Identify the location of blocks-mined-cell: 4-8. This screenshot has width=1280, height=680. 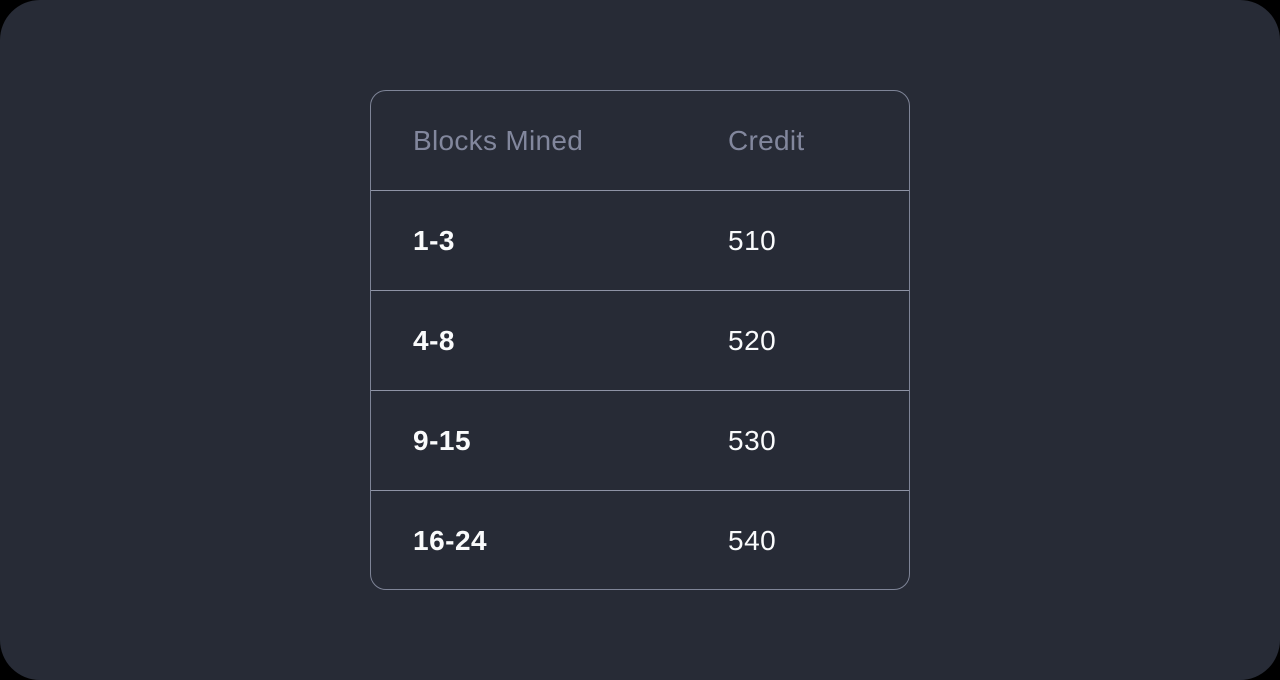
(434, 340).